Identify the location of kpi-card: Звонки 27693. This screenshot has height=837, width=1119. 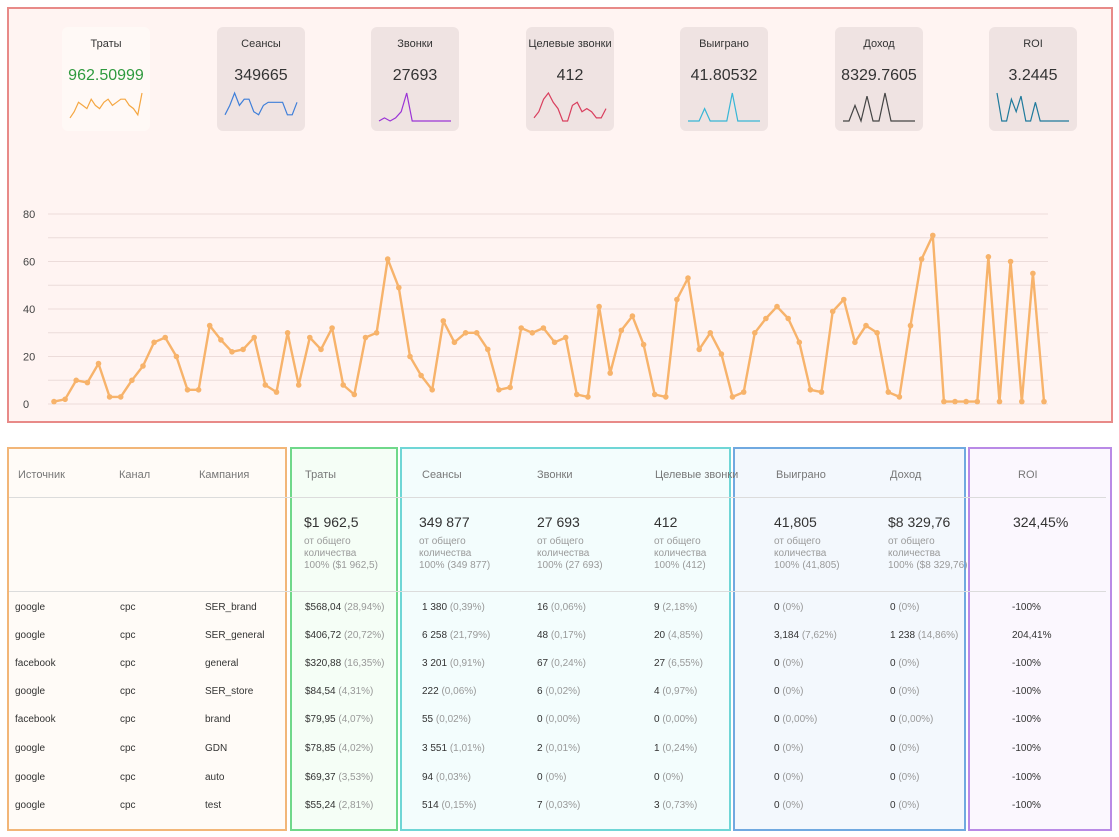
(415, 79).